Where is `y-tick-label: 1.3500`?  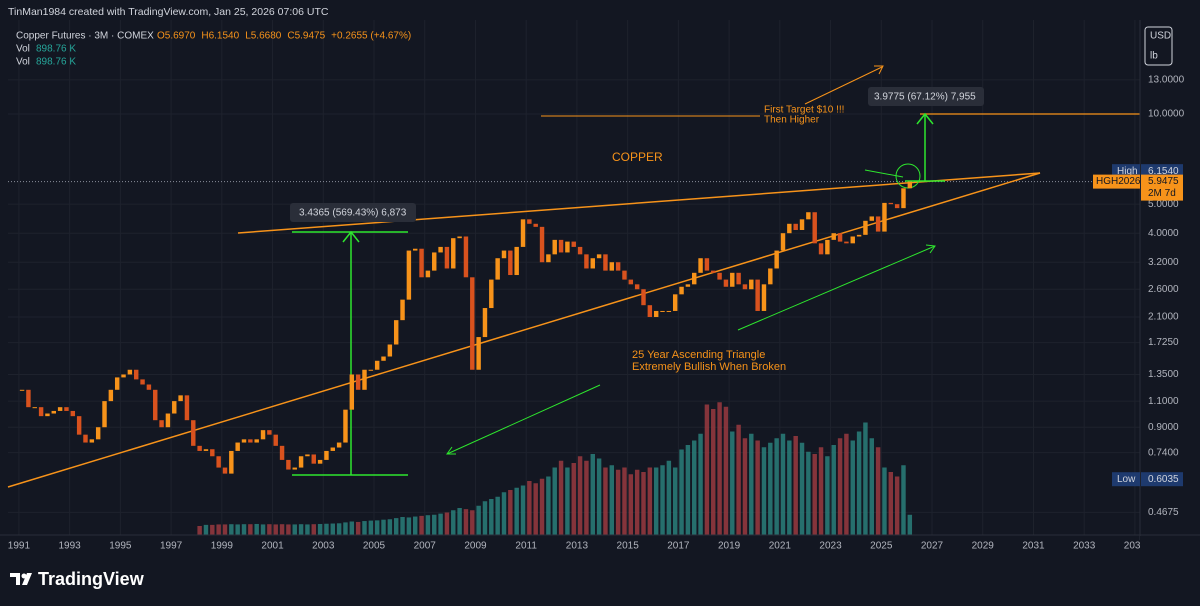 y-tick-label: 1.3500 is located at coordinates (1163, 374).